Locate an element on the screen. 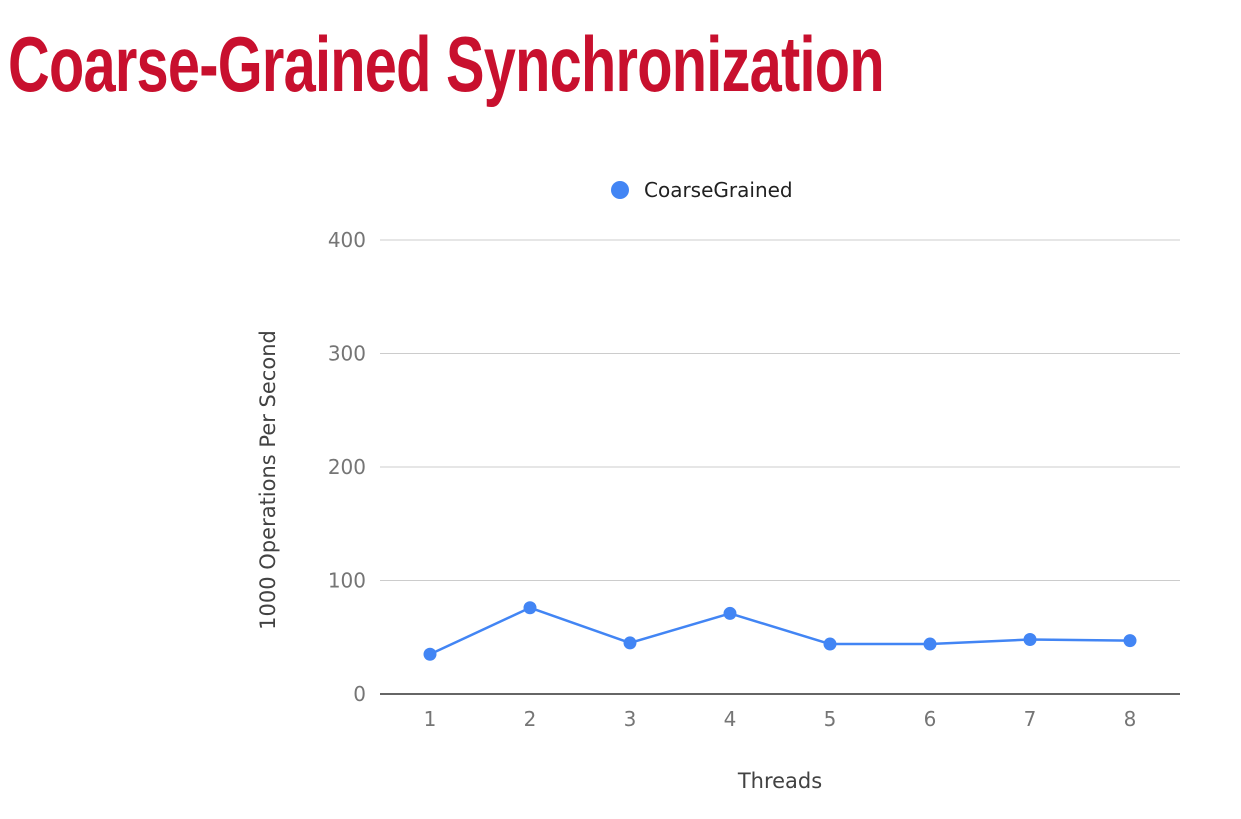 The height and width of the screenshot is (819, 1241). x-tick-label: 6 is located at coordinates (930, 719).